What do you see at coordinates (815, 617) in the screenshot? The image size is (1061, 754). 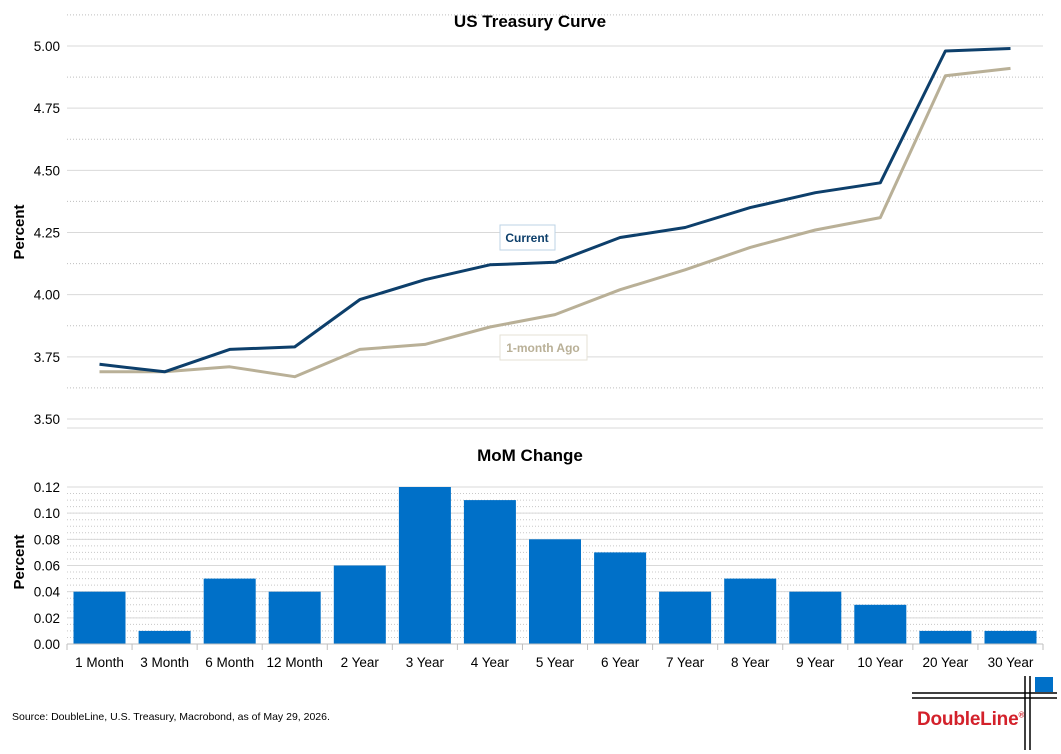 I see `bar-9-year` at bounding box center [815, 617].